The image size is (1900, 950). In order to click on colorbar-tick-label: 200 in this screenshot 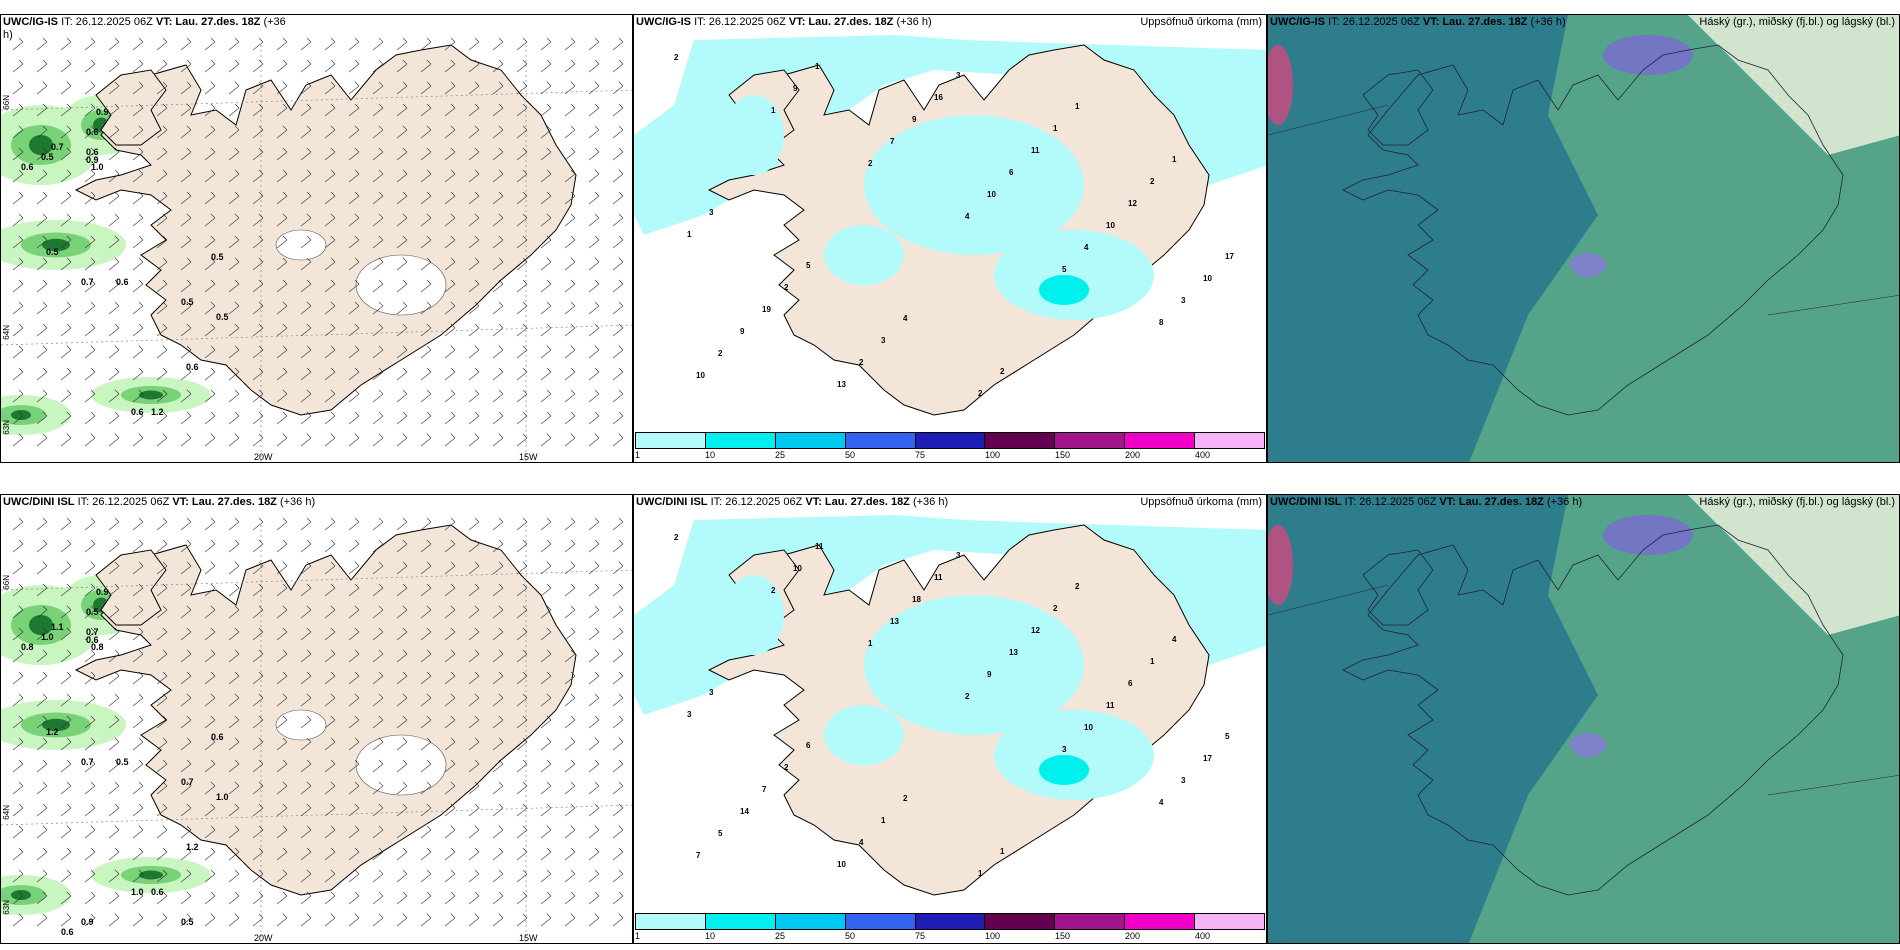, I will do `click(1133, 936)`.